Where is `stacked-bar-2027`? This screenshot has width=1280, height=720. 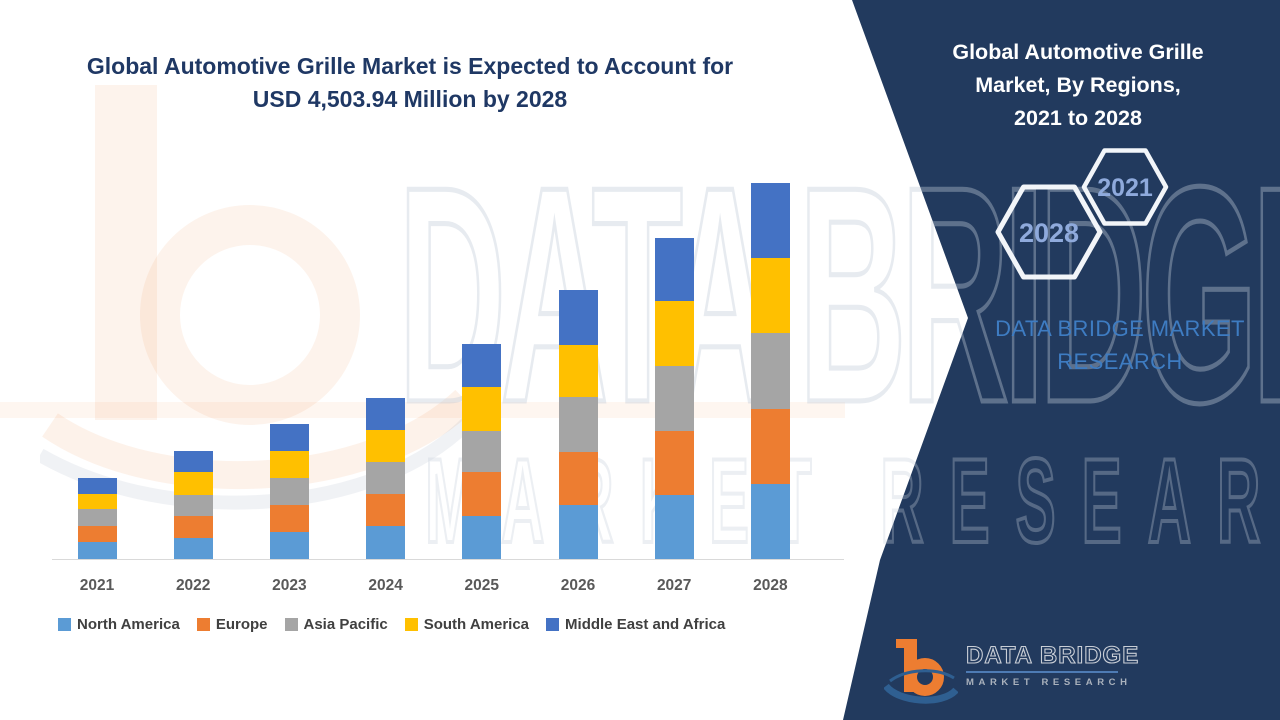
stacked-bar-2027 is located at coordinates (674, 398).